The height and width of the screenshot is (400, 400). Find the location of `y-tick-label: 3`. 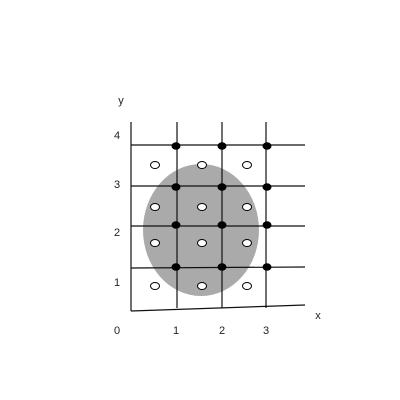

y-tick-label: 3 is located at coordinates (117, 185).